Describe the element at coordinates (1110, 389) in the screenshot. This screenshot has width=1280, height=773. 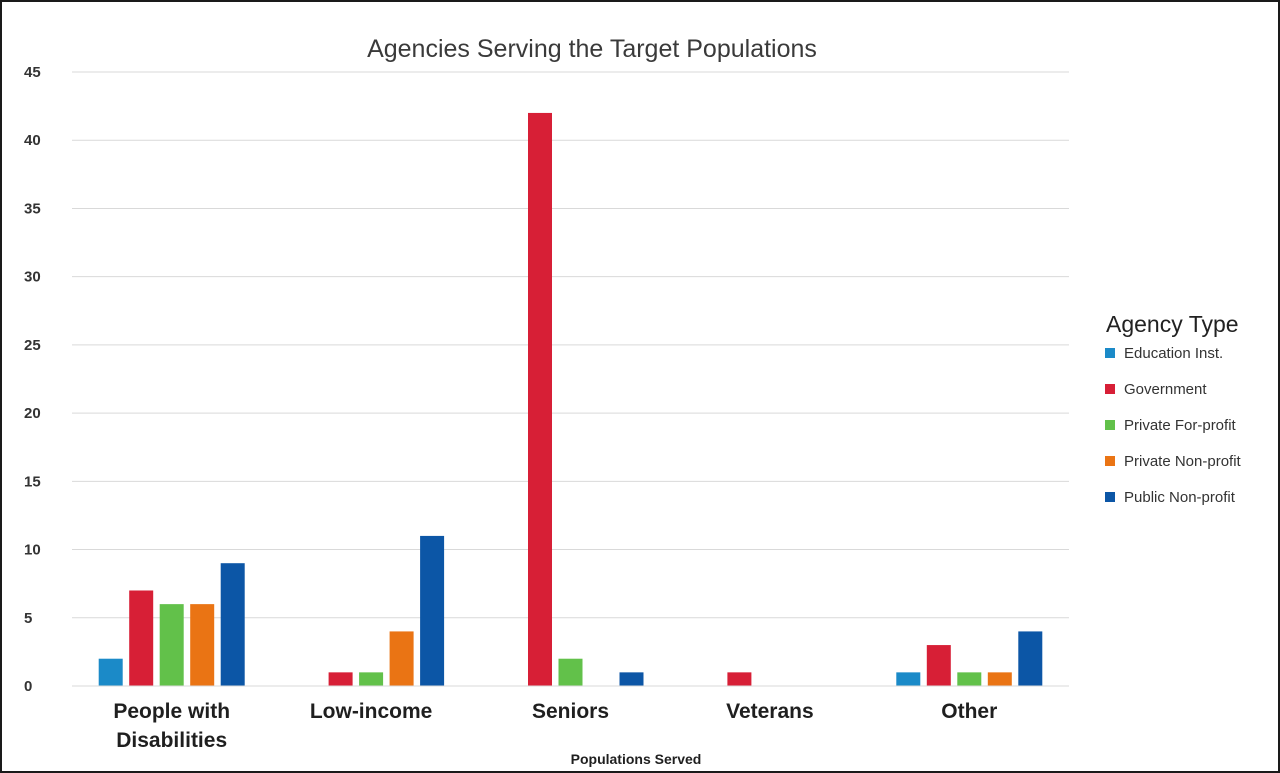
I see `legend-swatch-government` at that location.